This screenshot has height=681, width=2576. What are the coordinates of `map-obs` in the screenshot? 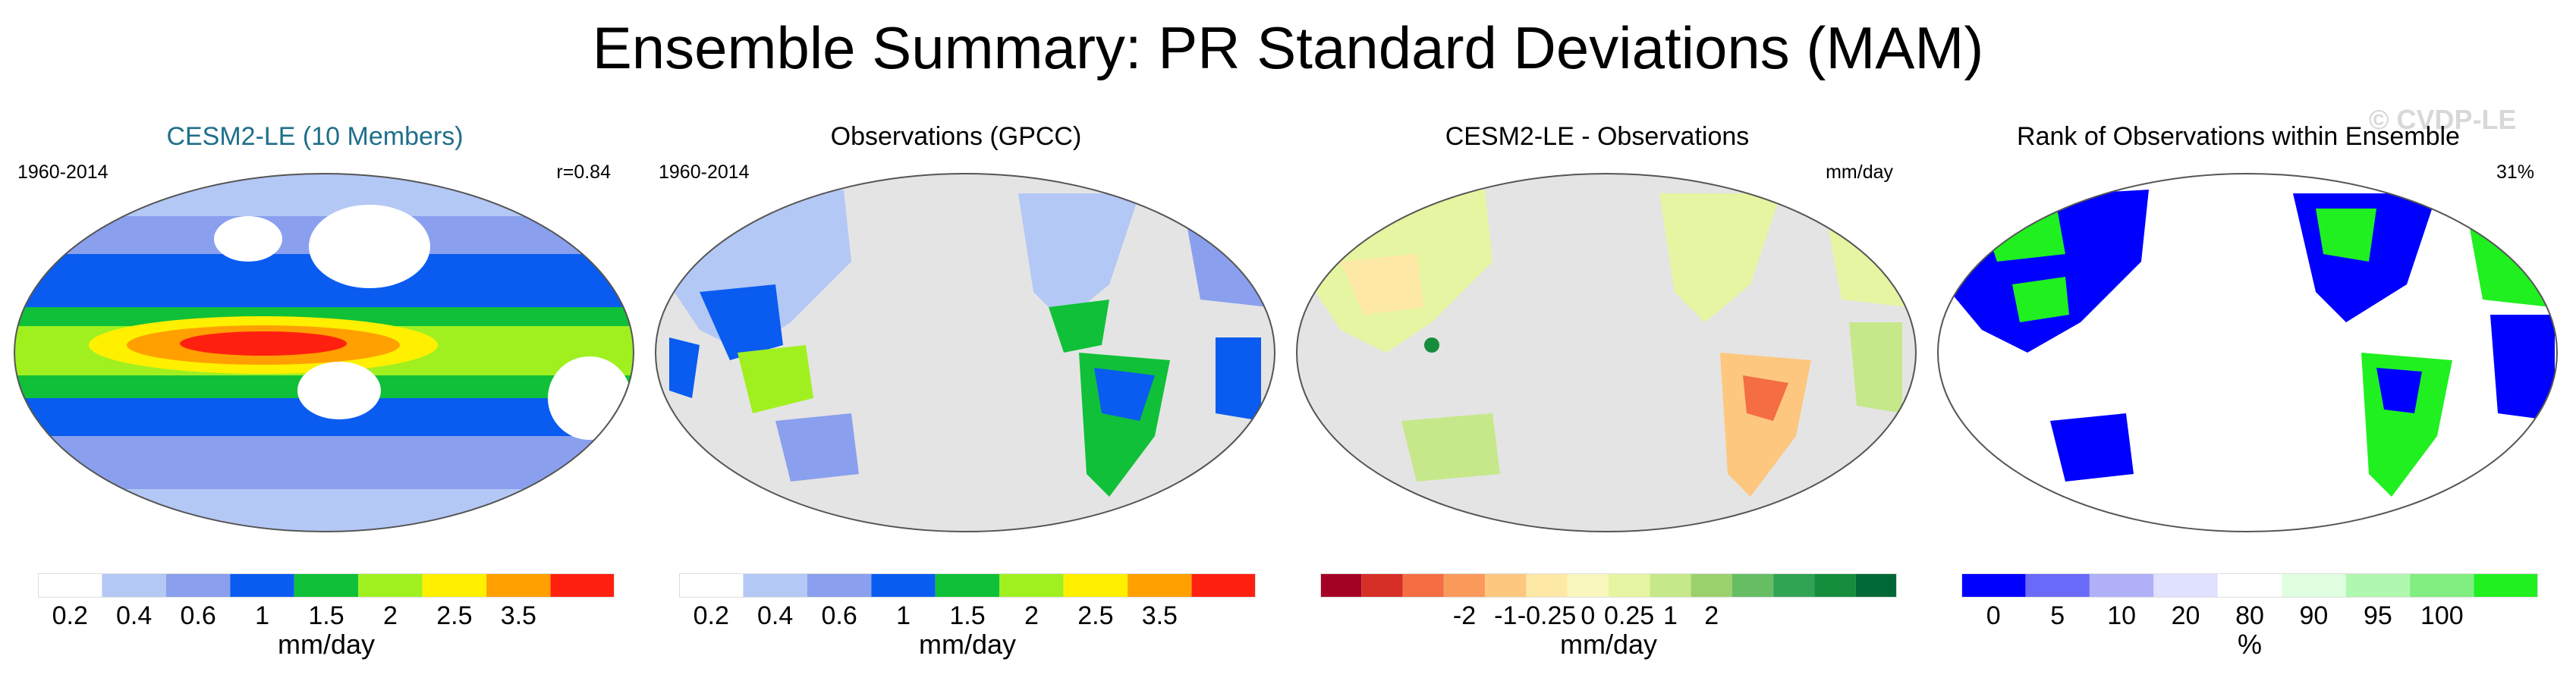 It's located at (965, 352).